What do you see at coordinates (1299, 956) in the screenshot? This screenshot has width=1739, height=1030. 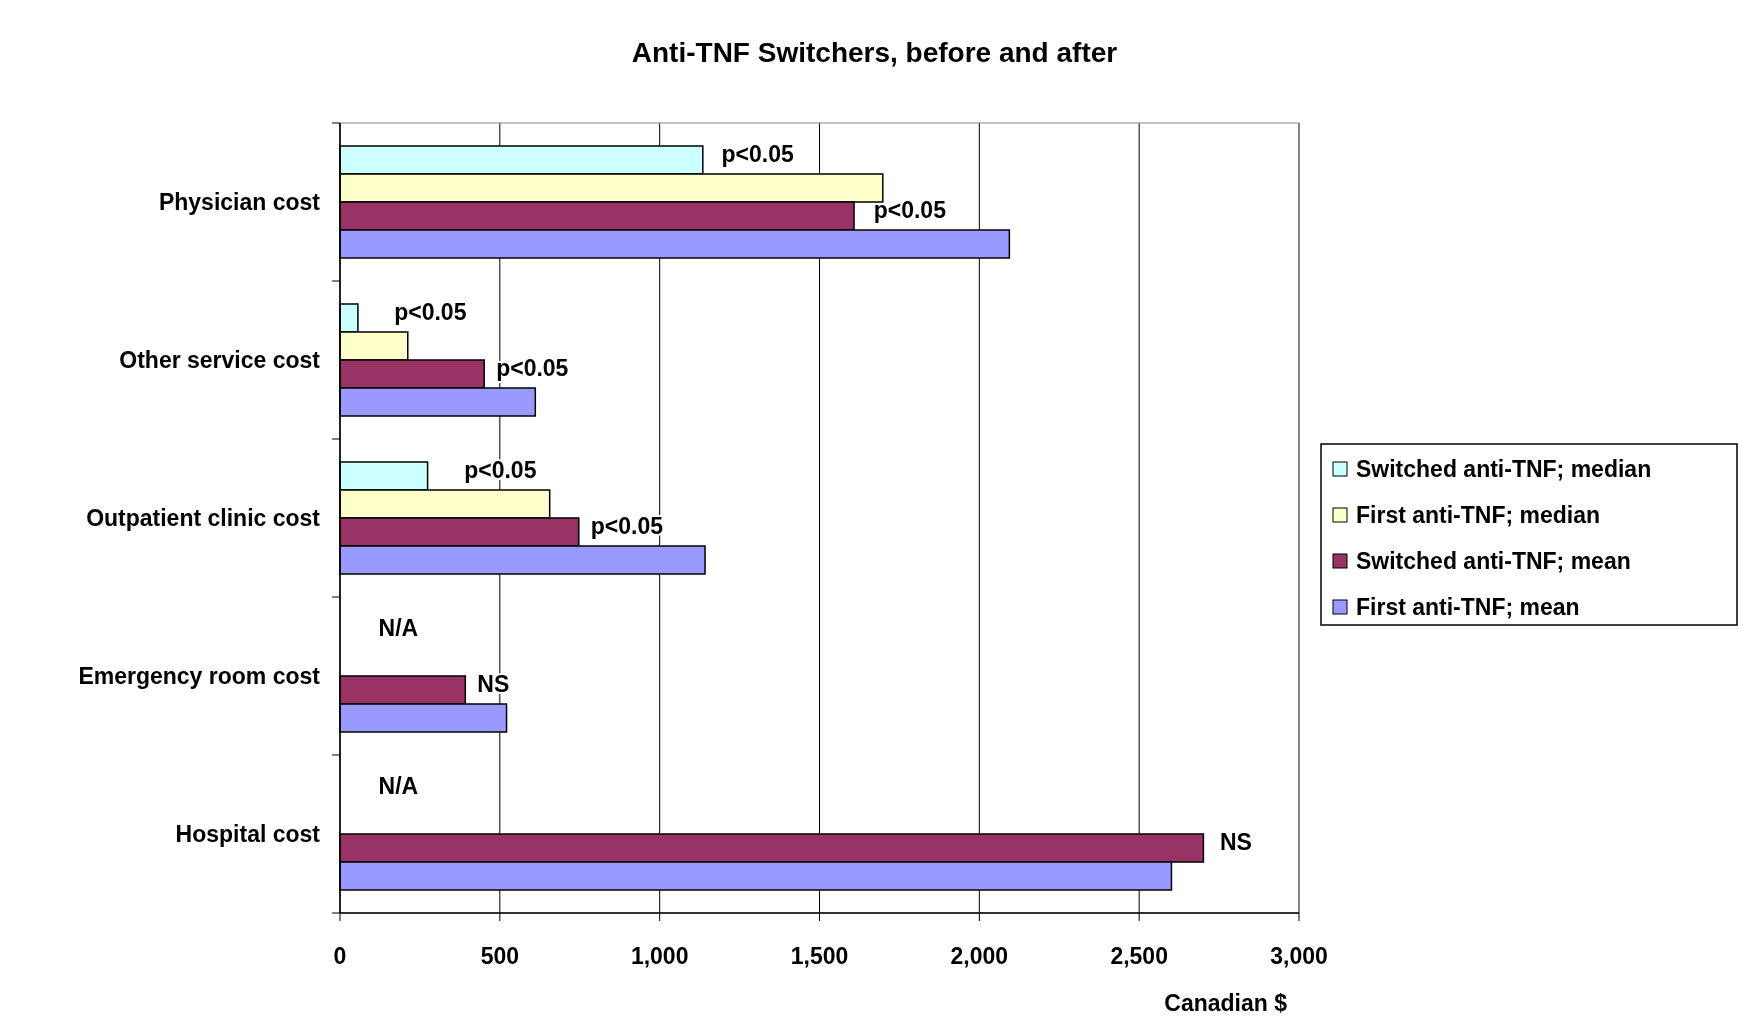 I see `x-tick-label: 3,000` at bounding box center [1299, 956].